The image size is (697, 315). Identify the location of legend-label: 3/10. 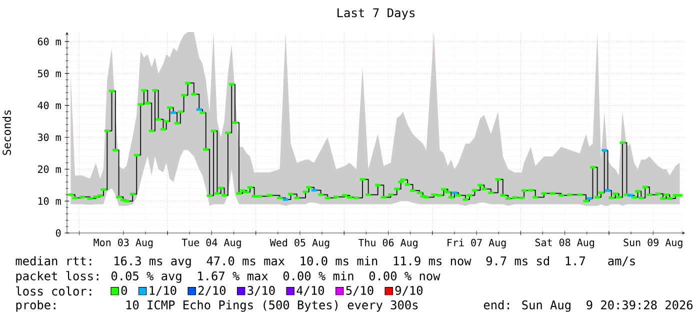
(261, 291).